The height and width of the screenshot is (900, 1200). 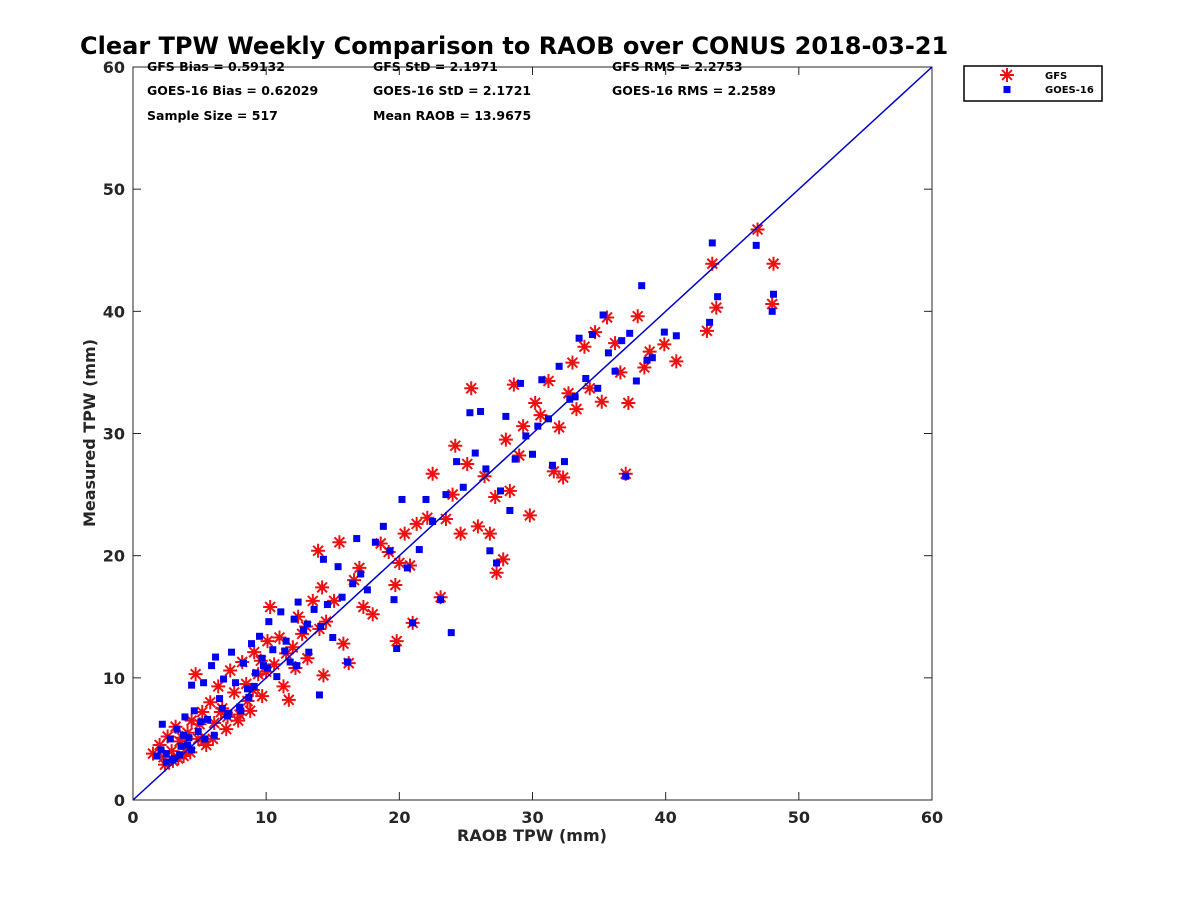 What do you see at coordinates (1033, 83) in the screenshot?
I see `legend-box` at bounding box center [1033, 83].